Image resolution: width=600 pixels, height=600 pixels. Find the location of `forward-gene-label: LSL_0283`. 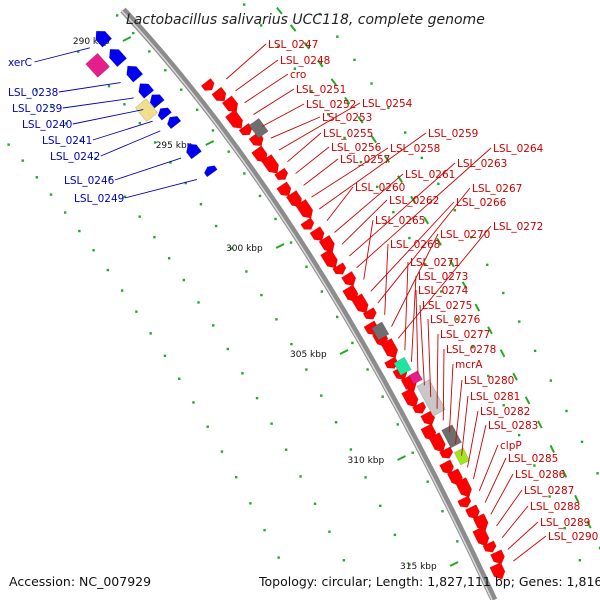

forward-gene-label: LSL_0283 is located at coordinates (513, 426).